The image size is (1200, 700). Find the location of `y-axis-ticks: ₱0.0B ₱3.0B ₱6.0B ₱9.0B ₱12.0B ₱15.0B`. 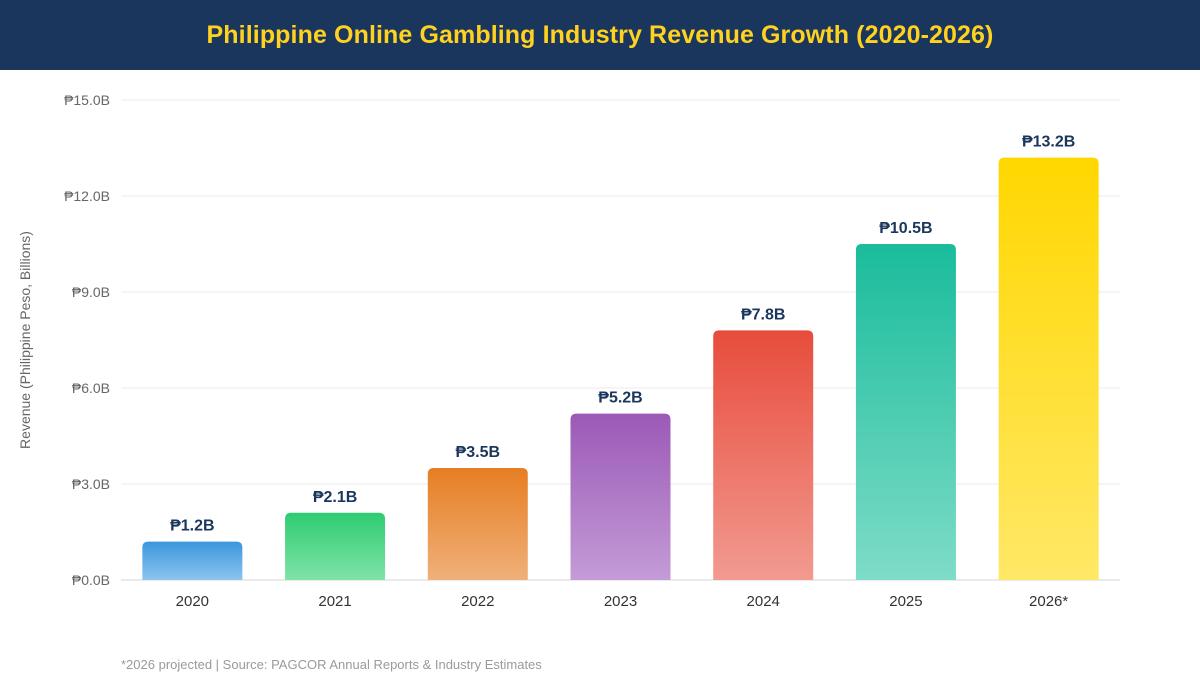

y-axis-ticks: ₱0.0B ₱3.0B ₱6.0B ₱9.0B ₱12.0B ₱15.0B is located at coordinates (87, 340).